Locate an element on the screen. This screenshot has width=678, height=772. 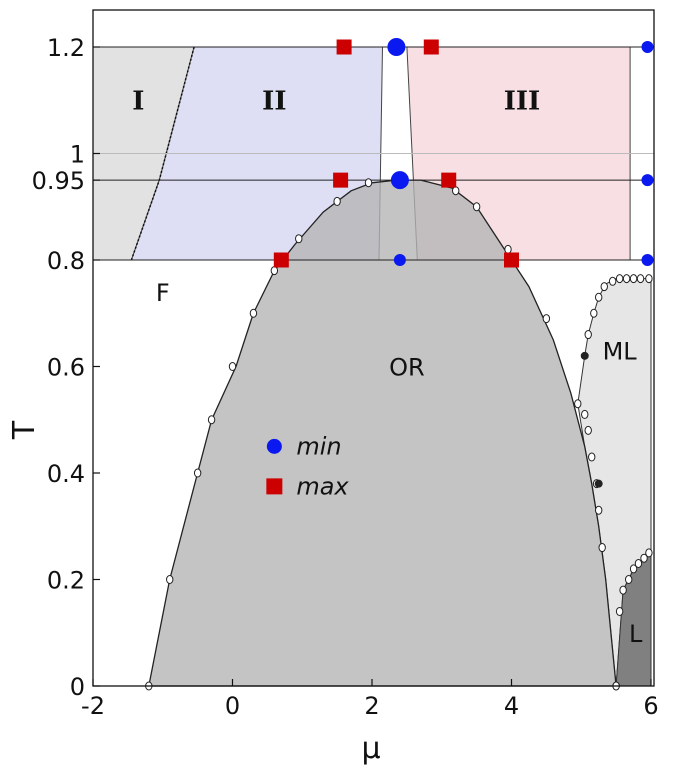
legend-max-marker is located at coordinates (274, 486).